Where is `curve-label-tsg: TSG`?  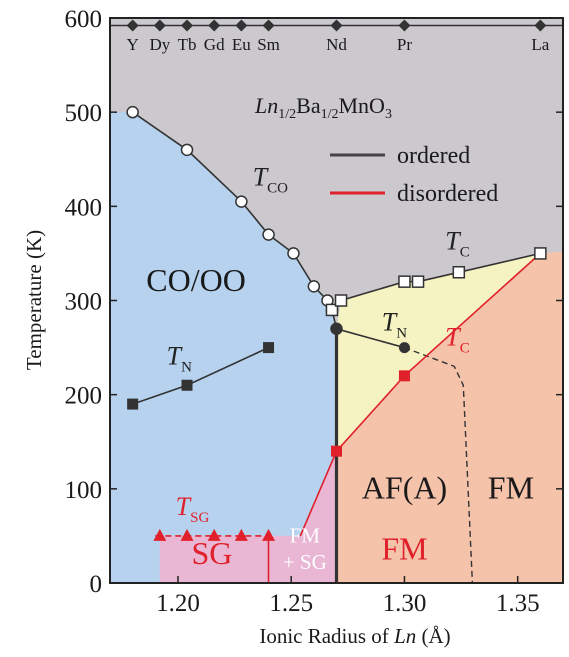 curve-label-tsg: TSG is located at coordinates (193, 509).